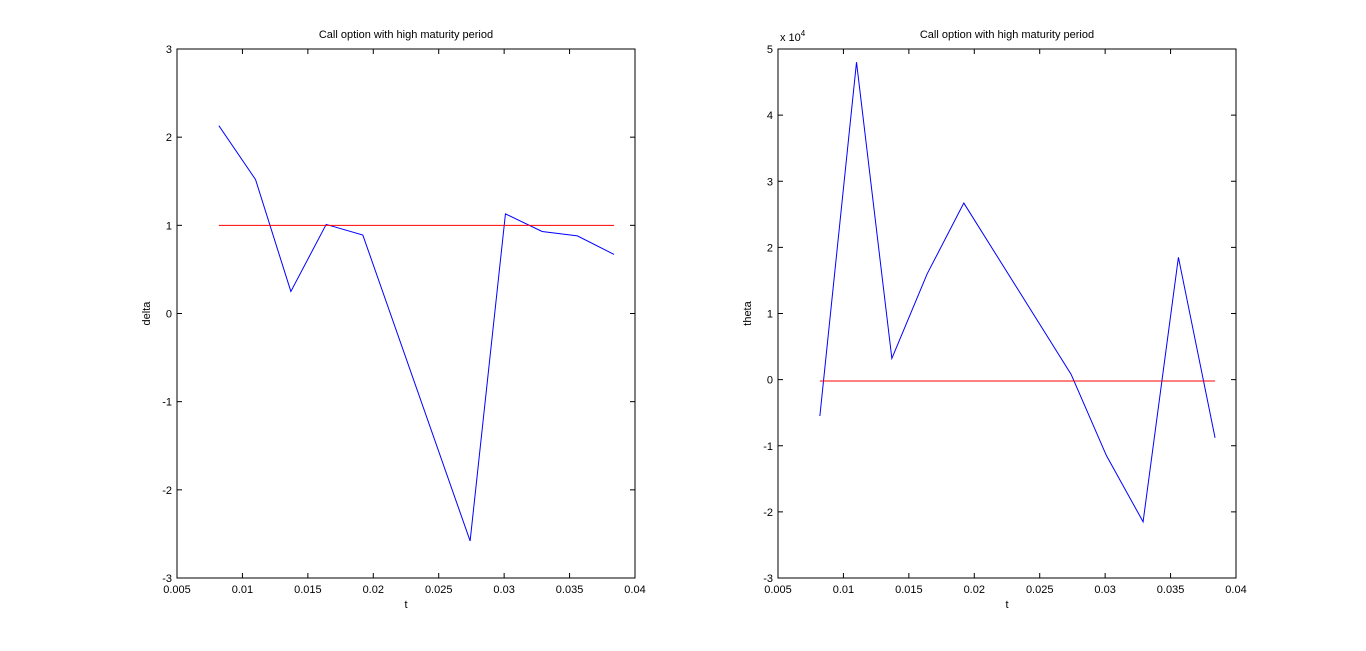 The width and height of the screenshot is (1366, 651). I want to click on y-exponent-label: x 104, so click(793, 36).